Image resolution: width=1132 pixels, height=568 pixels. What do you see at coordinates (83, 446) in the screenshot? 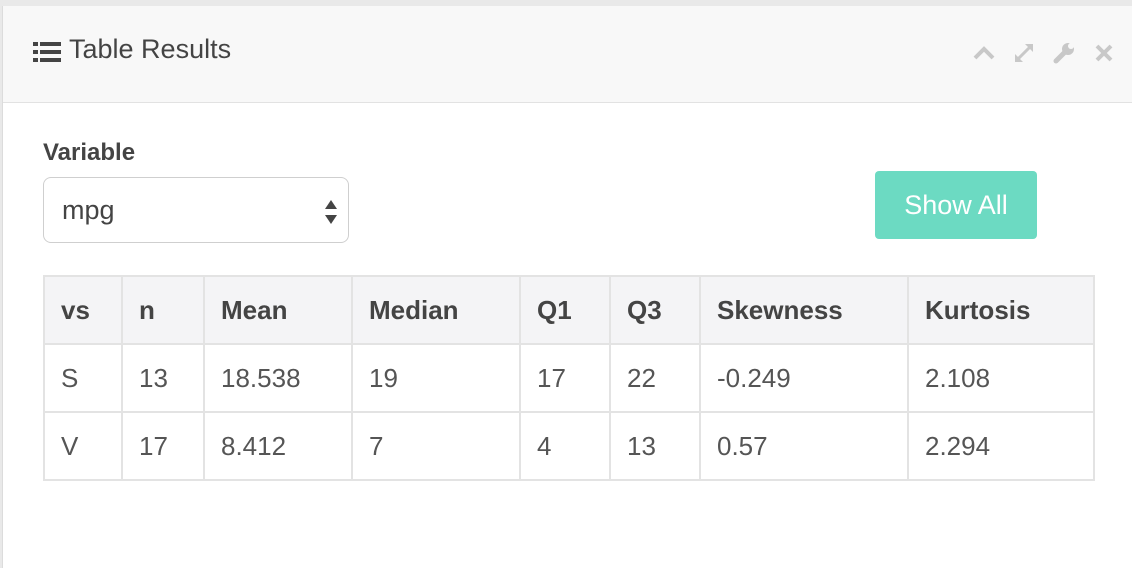
I see `table-cell: V` at bounding box center [83, 446].